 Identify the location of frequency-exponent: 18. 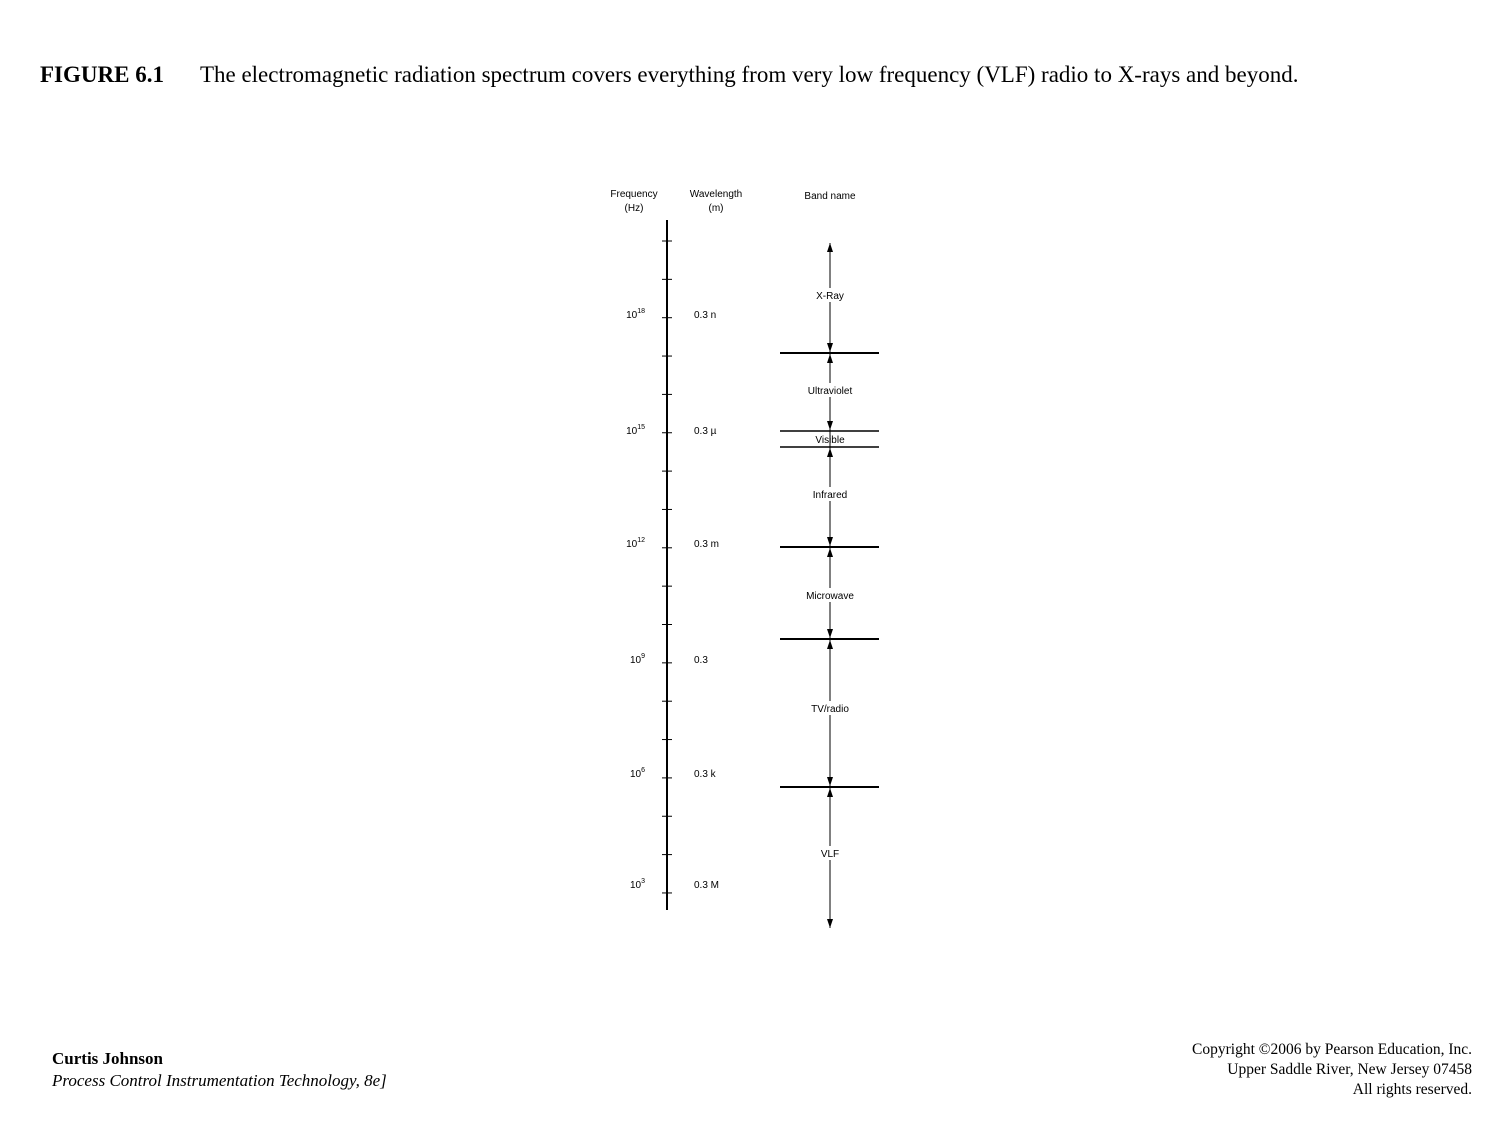
(641, 311).